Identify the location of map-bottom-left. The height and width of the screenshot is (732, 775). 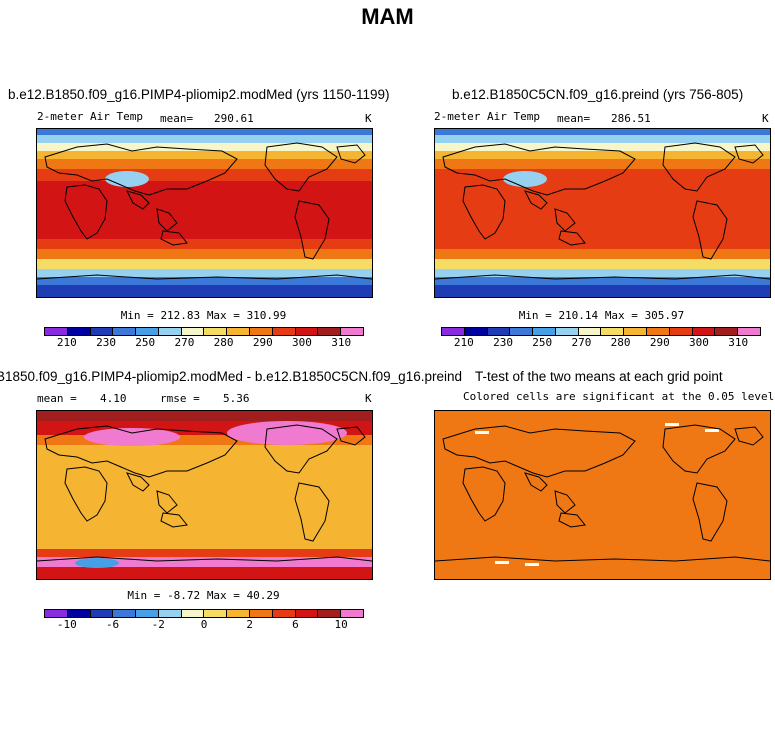
(204, 495).